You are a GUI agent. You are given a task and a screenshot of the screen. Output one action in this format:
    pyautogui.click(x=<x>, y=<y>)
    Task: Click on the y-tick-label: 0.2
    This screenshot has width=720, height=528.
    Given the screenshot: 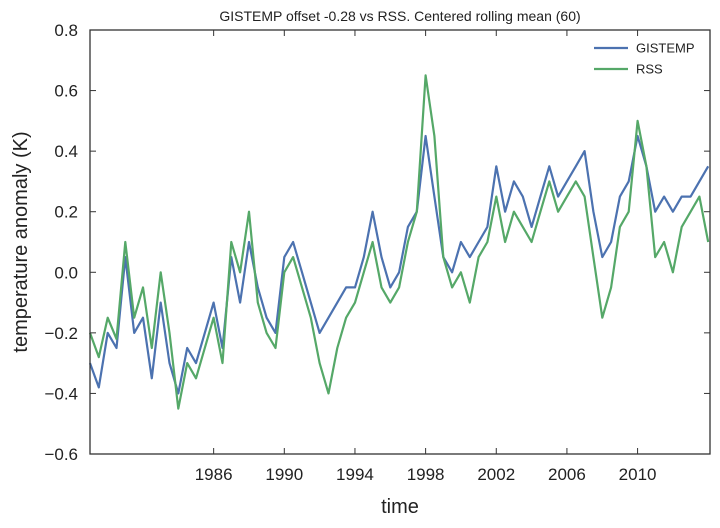 What is the action you would take?
    pyautogui.click(x=66, y=212)
    